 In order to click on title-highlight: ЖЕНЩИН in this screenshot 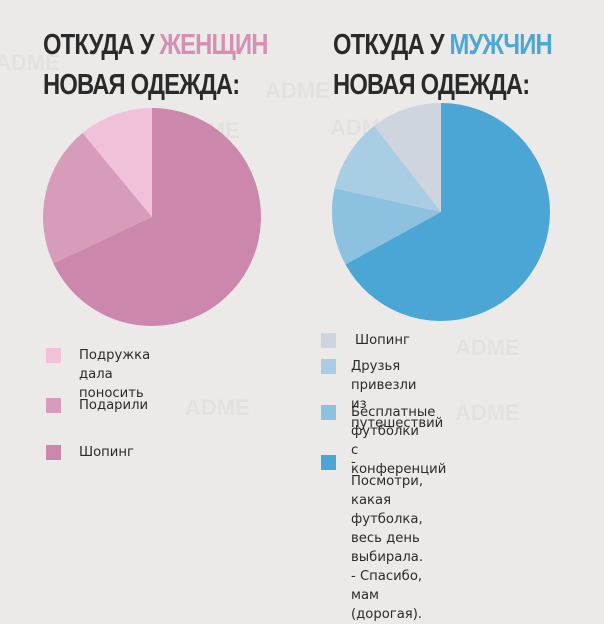, I will do `click(213, 45)`.